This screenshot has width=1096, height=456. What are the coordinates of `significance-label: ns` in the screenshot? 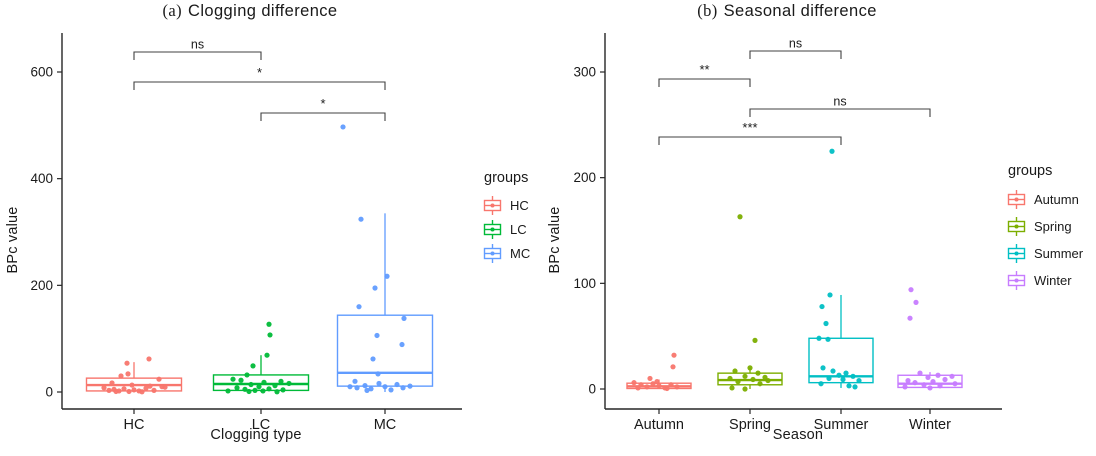 It's located at (795, 44).